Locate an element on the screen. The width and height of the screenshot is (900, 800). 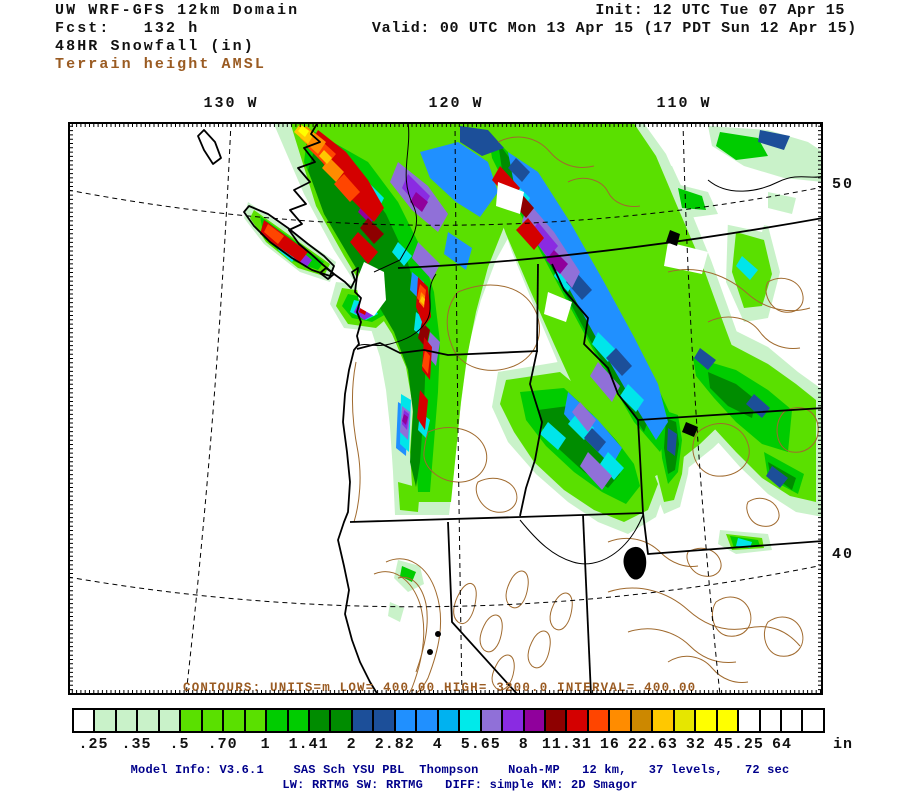
forecast-hour: Fcst: 132 h is located at coordinates (127, 28).